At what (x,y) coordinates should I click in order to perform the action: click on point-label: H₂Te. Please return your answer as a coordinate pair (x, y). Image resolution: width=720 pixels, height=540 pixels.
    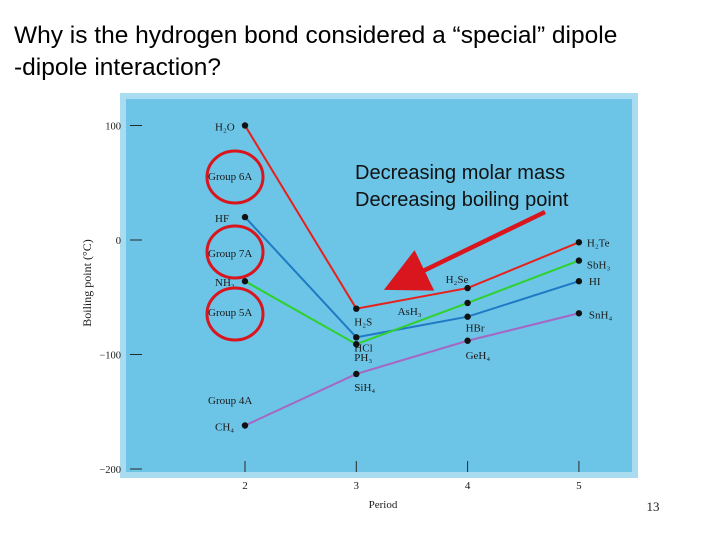
    Looking at the image, I should click on (598, 243).